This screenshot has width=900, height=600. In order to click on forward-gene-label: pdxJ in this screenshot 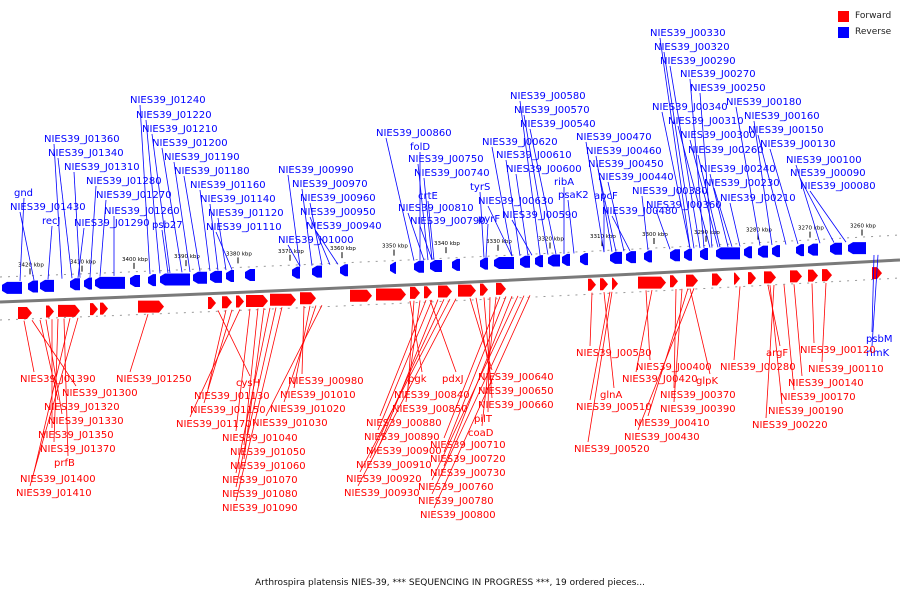, I will do `click(453, 379)`.